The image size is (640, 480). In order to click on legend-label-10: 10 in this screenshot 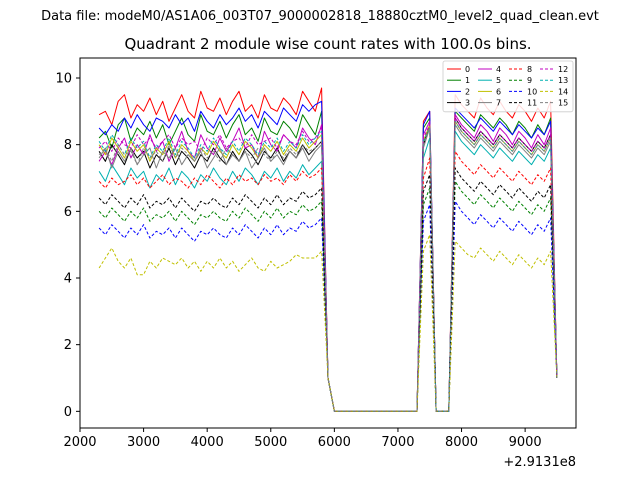, I will do `click(532, 91)`.